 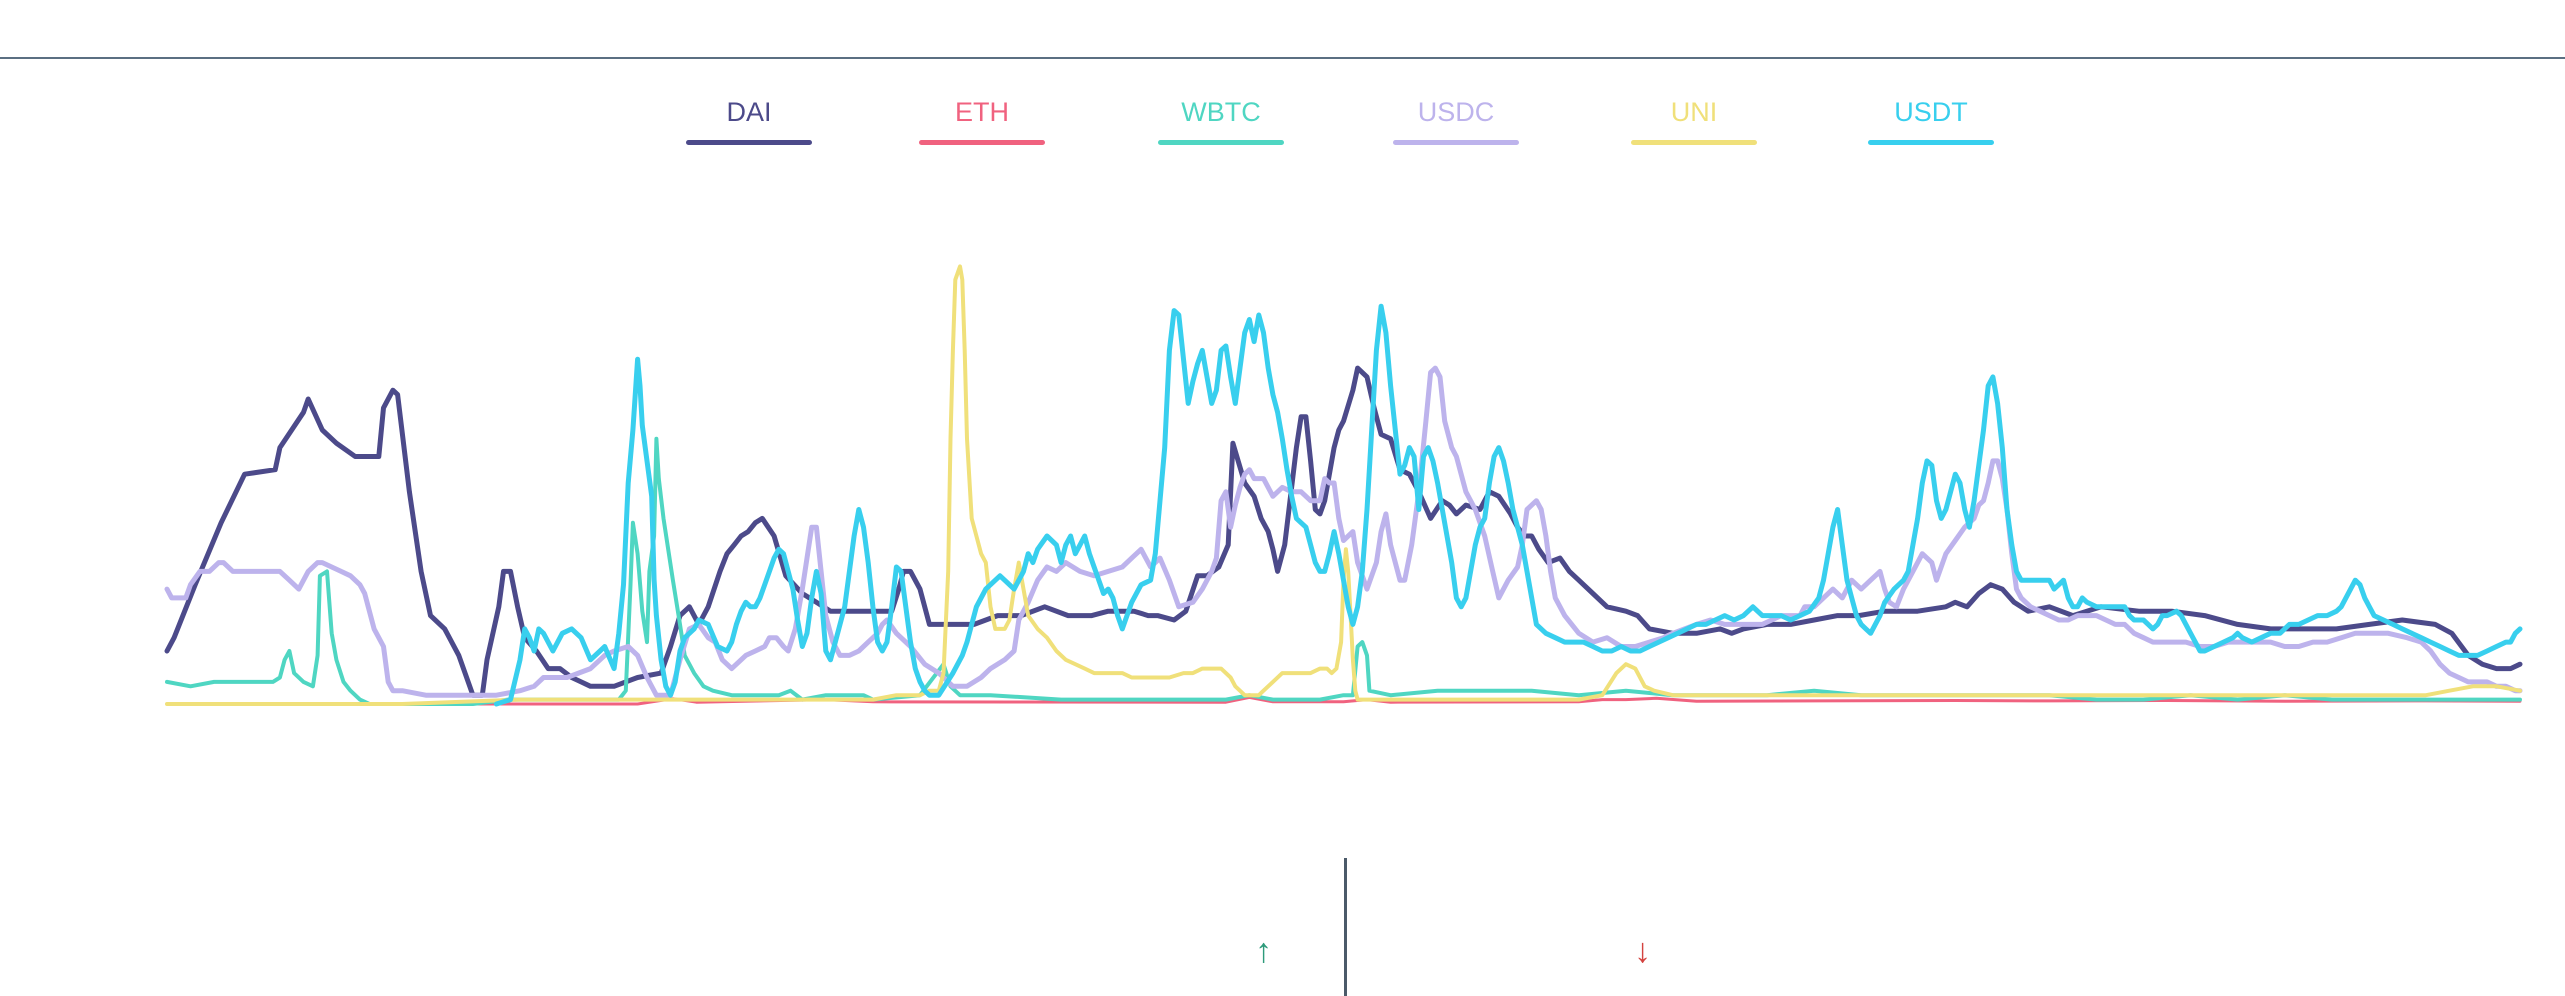 I want to click on legend-item-usdt: USDT, so click(x=1931, y=120).